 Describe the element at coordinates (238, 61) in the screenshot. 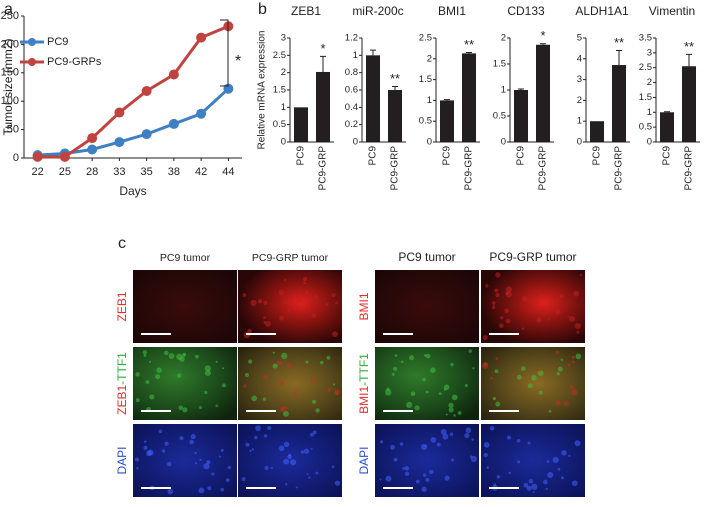

I see `annotation: *` at that location.